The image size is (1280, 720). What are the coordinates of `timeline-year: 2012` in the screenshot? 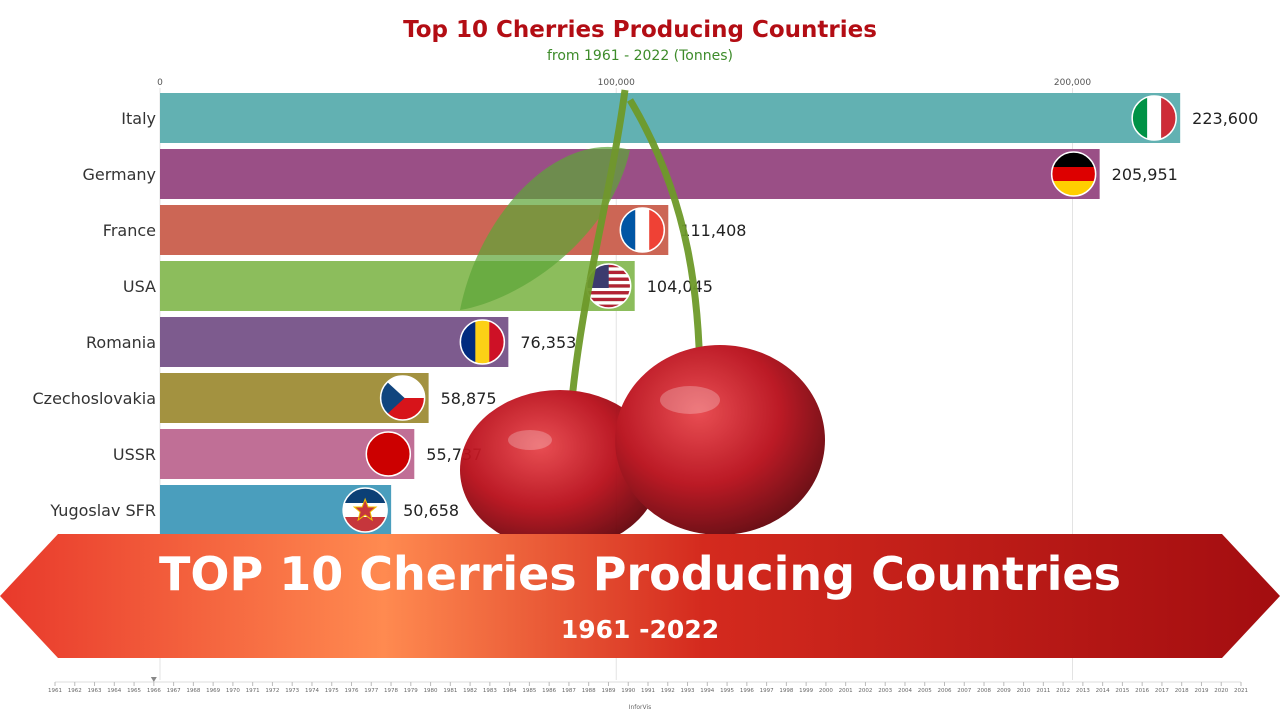 It's located at (1063, 691).